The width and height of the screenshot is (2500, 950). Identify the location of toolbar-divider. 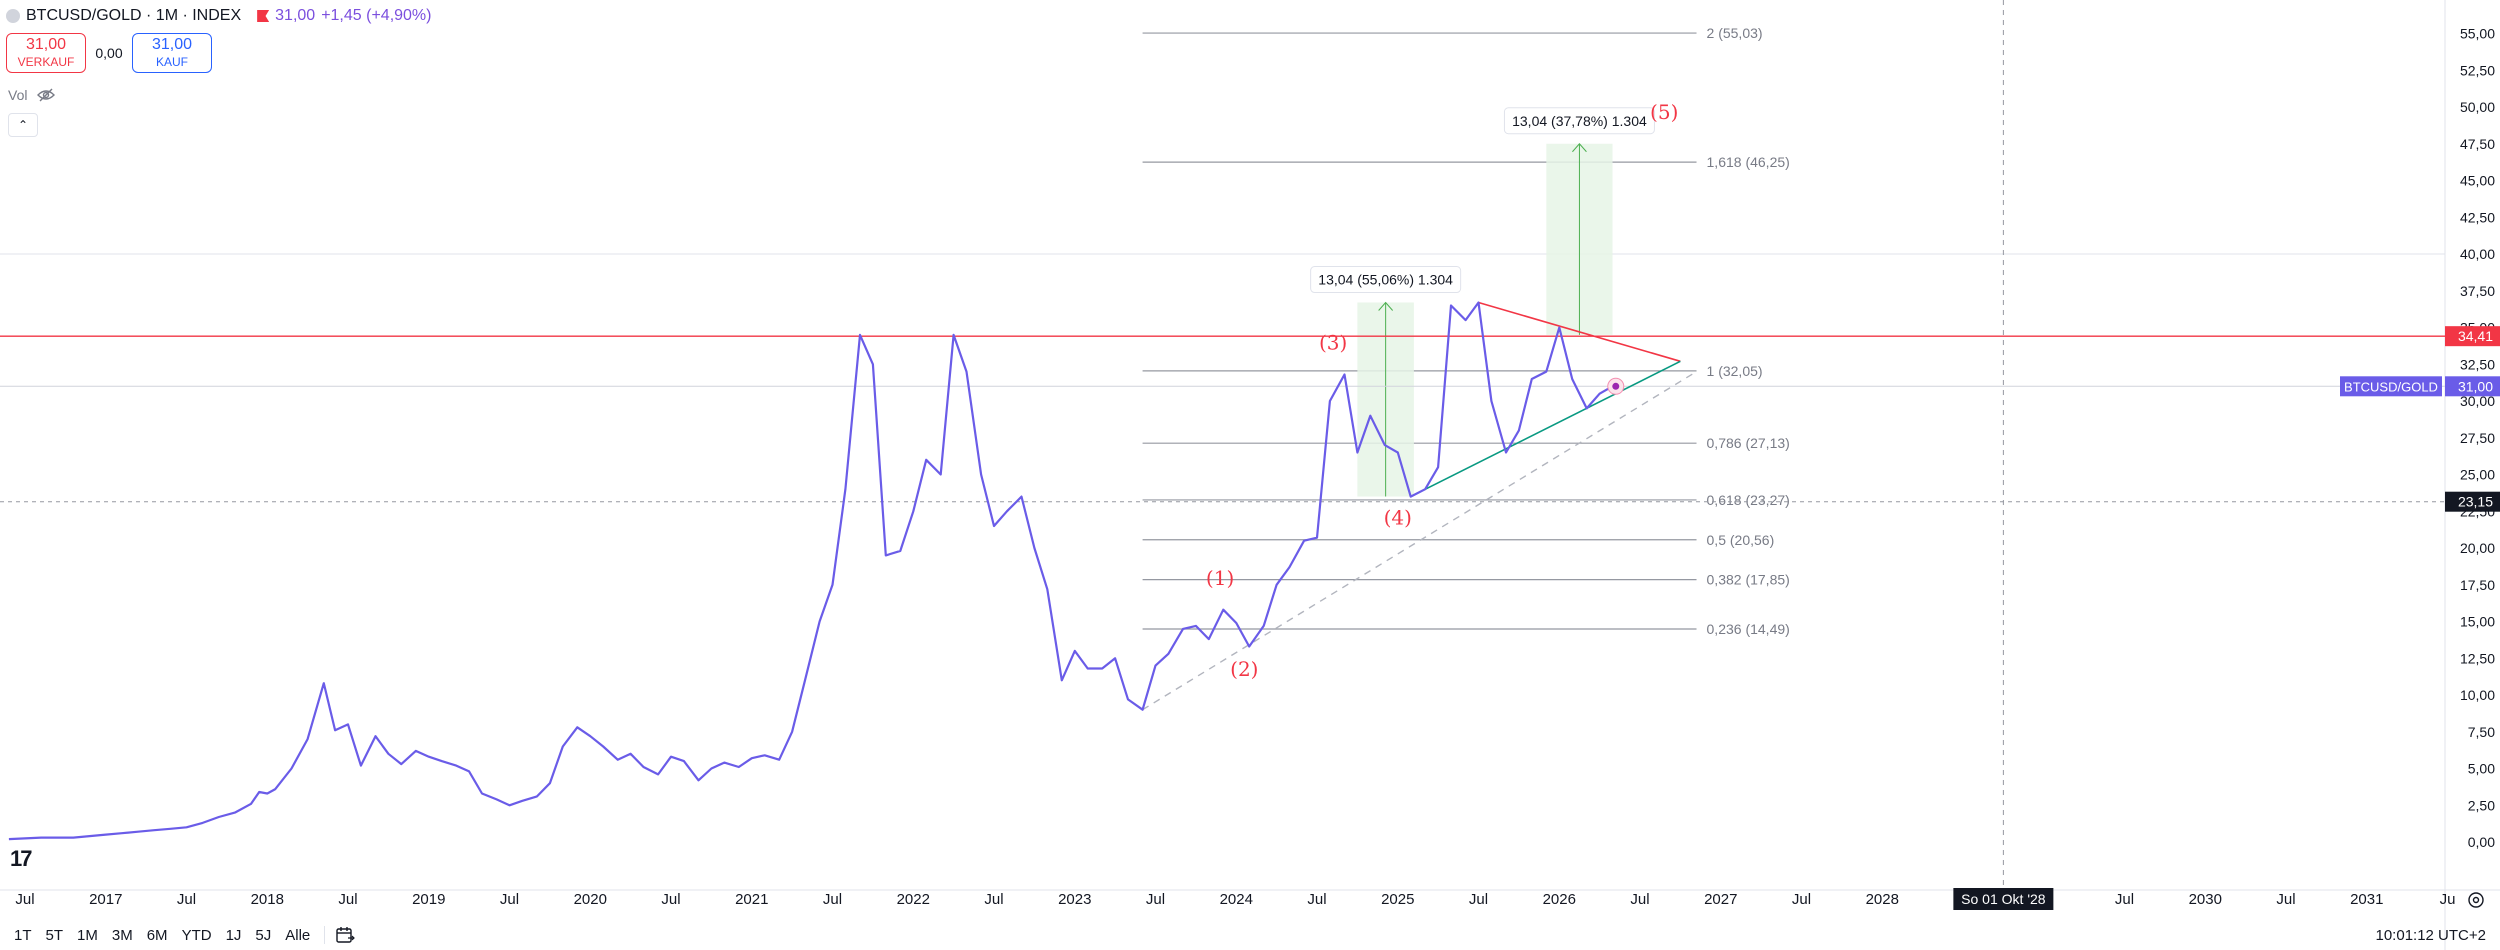
(325, 935).